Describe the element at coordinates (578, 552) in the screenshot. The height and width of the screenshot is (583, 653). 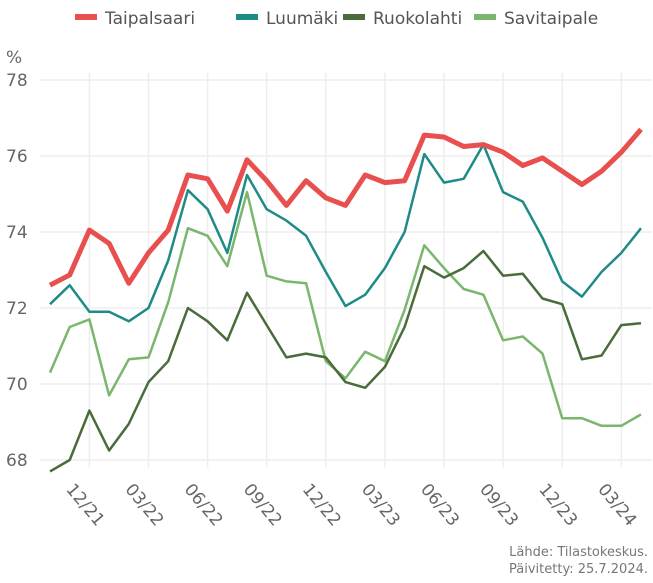
I see `source: Lähde: Tilastokeskus.` at that location.